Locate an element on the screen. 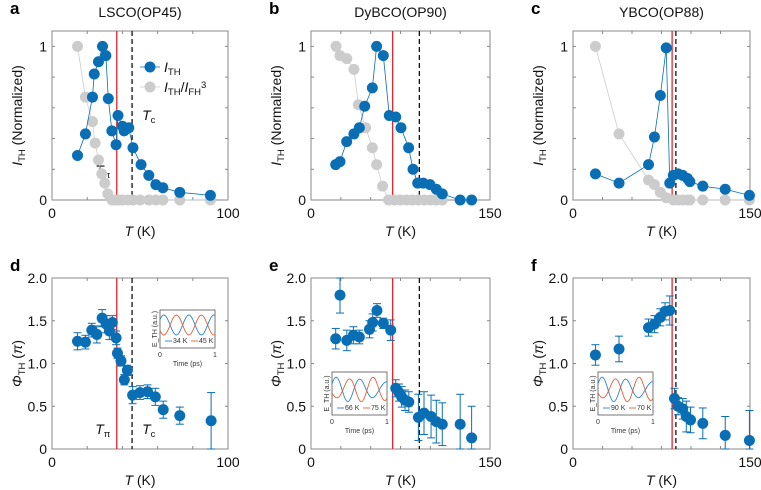  inset-x-tick: 1 is located at coordinates (387, 422).